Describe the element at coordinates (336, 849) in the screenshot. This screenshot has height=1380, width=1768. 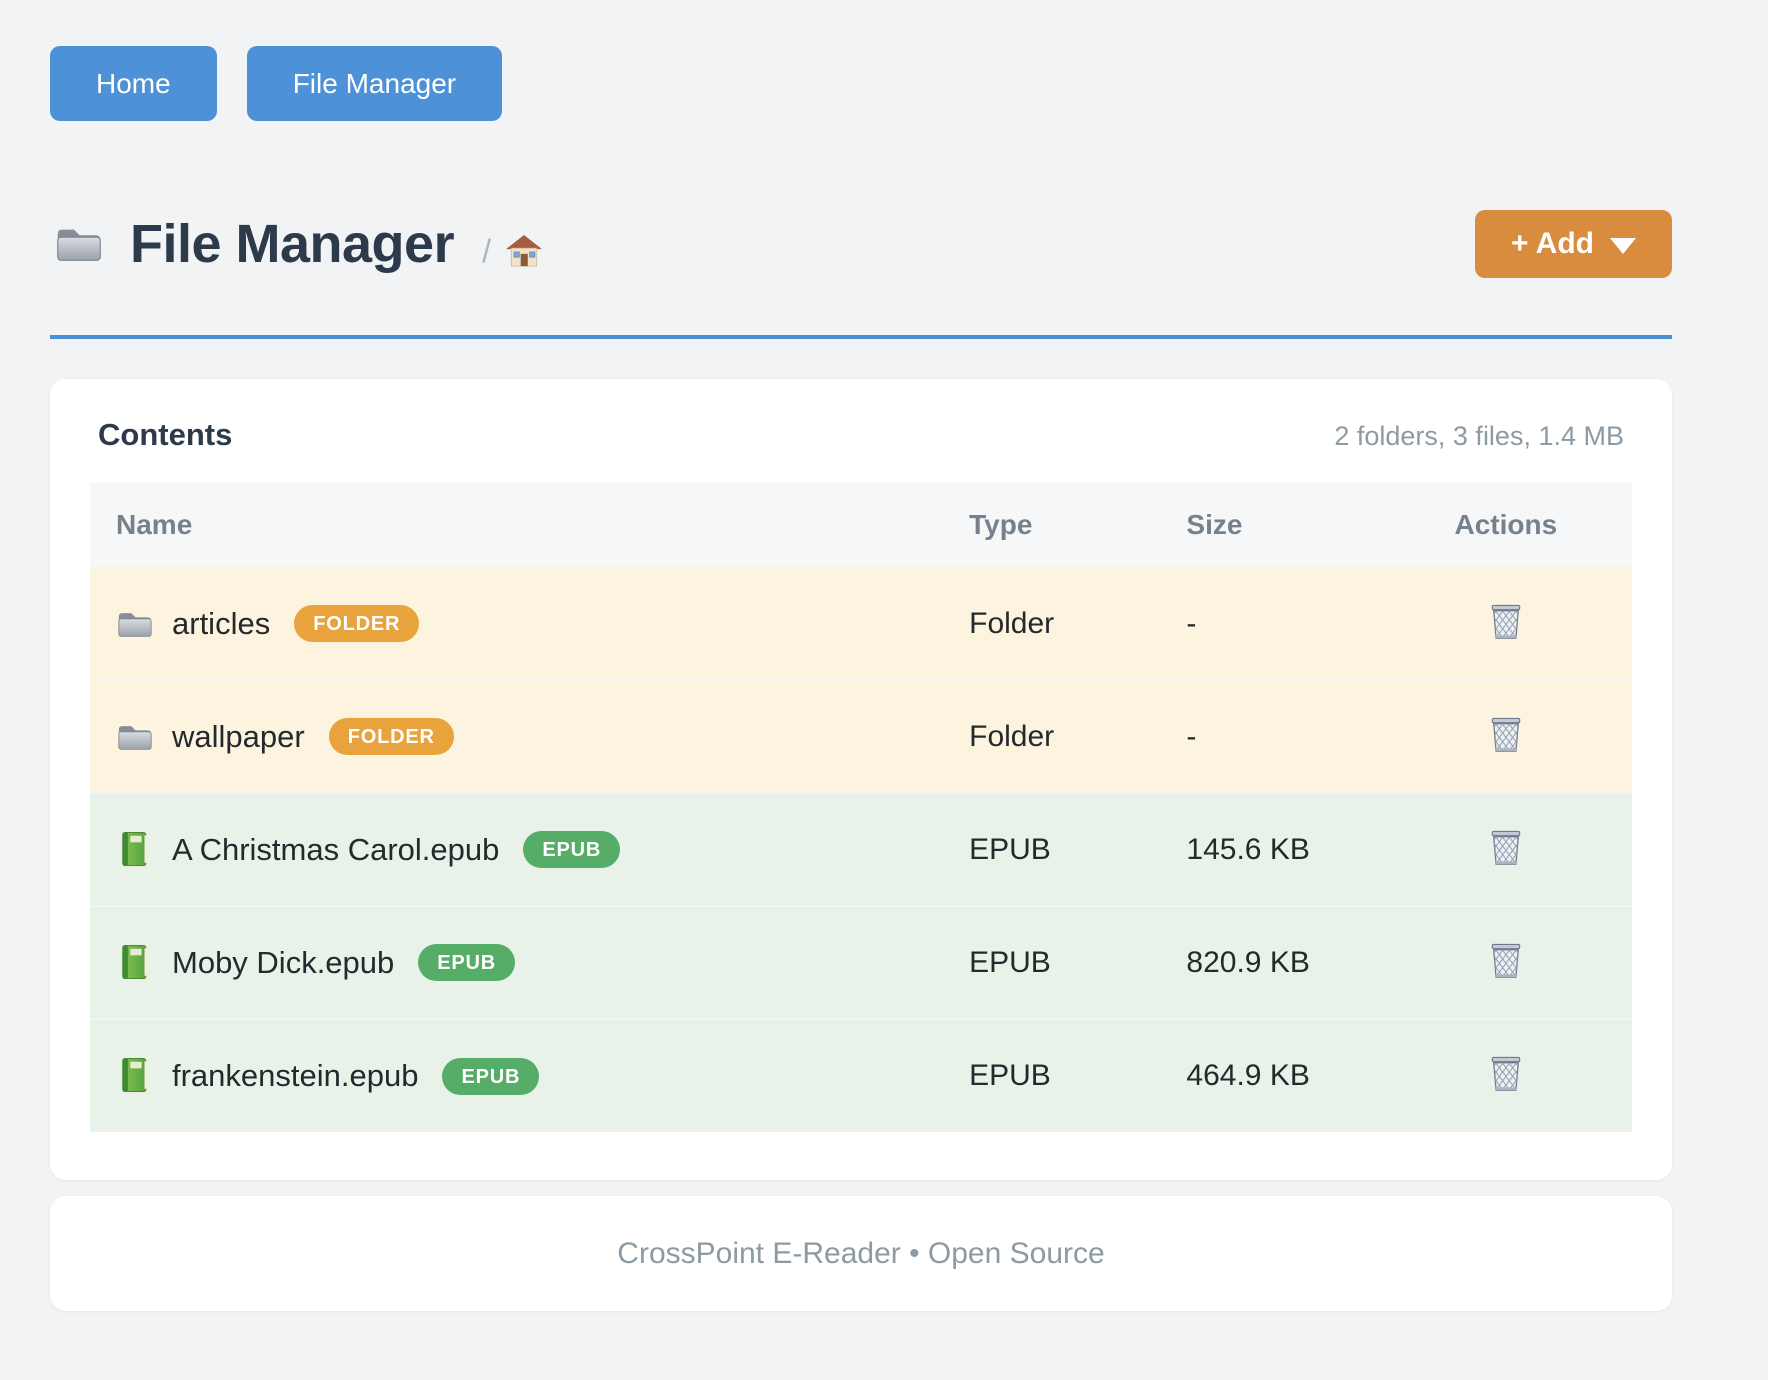
I see `file-name: A Christmas Carol.epub` at that location.